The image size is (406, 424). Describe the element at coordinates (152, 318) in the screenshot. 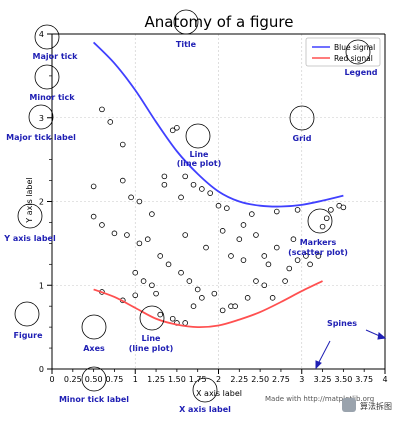

I see `line-plot-marker-circle-bottom` at that location.